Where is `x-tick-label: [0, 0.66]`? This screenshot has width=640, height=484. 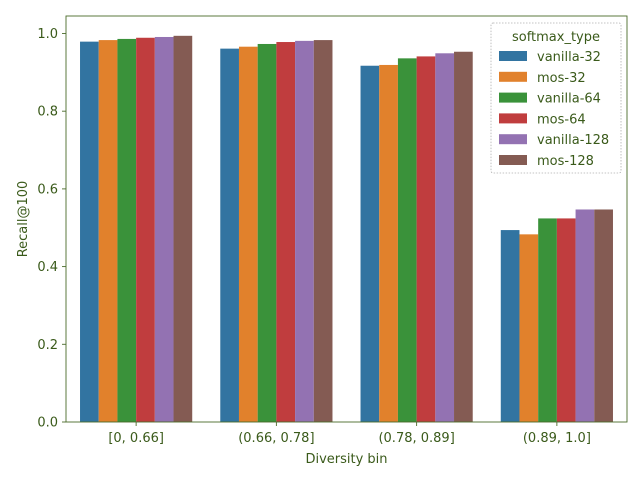 x-tick-label: [0, 0.66] is located at coordinates (136, 438).